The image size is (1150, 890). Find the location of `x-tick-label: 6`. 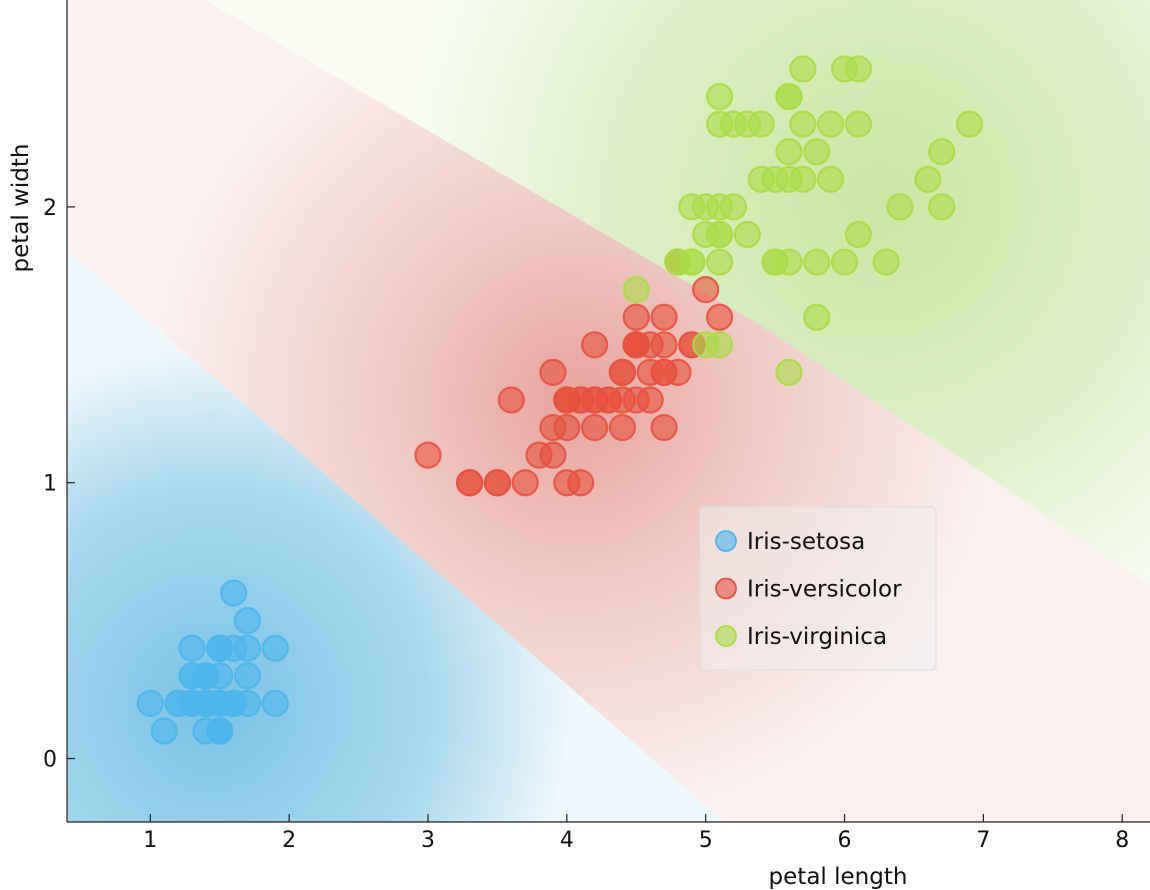

x-tick-label: 6 is located at coordinates (845, 840).